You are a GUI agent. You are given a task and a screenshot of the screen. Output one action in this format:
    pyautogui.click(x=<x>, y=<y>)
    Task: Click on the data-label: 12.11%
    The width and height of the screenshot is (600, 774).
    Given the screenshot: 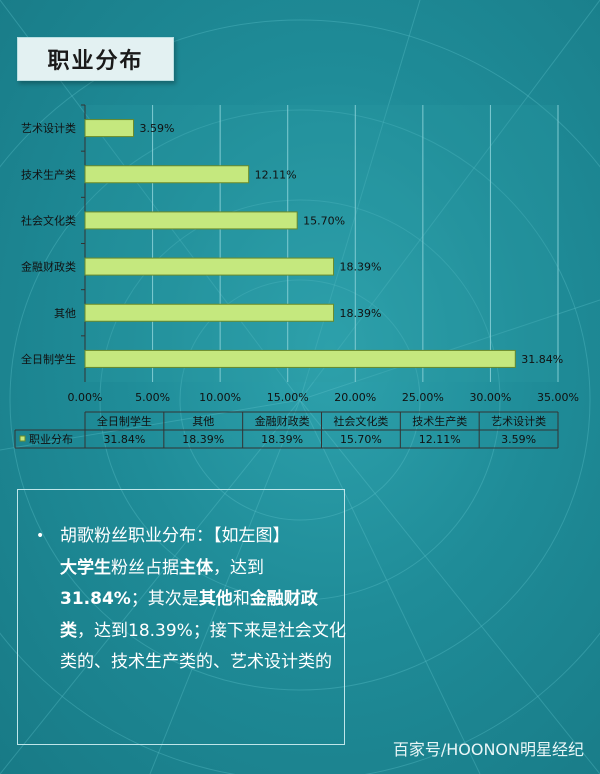 What is the action you would take?
    pyautogui.click(x=276, y=174)
    